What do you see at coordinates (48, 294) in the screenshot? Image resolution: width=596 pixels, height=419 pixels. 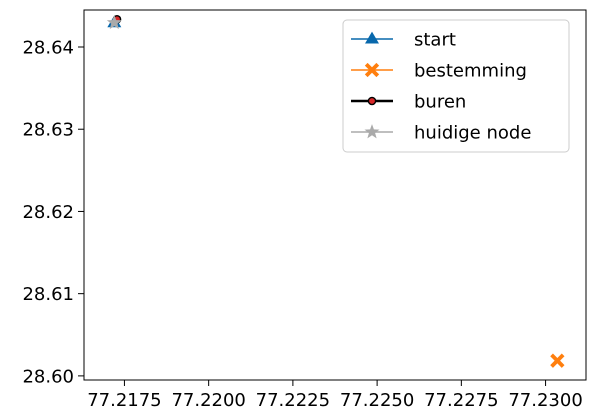 I see `y-tick-label: 28.61` at bounding box center [48, 294].